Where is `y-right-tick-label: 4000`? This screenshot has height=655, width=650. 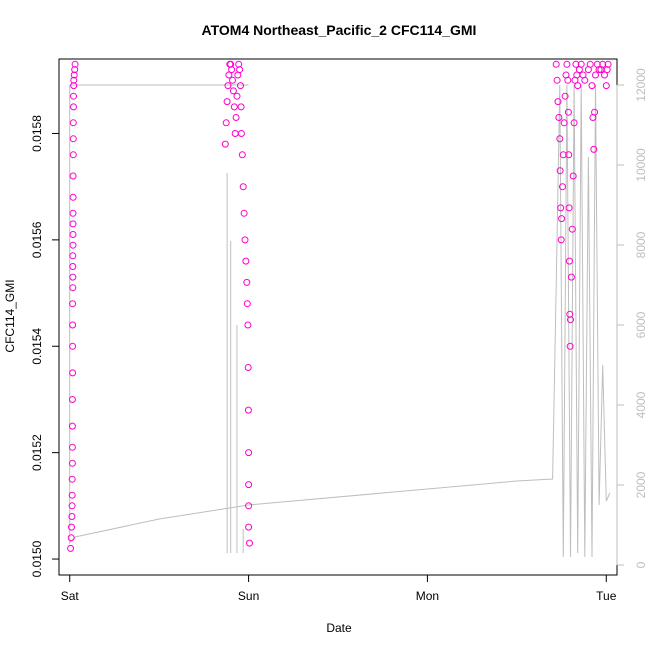 y-right-tick-label: 4000 is located at coordinates (641, 404).